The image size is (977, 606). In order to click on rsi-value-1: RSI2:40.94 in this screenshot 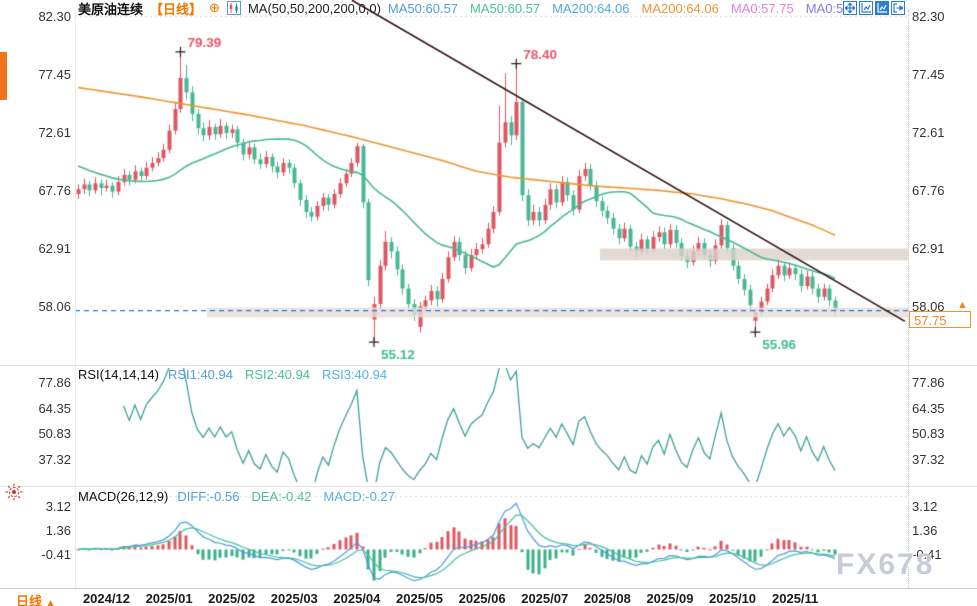, I will do `click(277, 374)`.